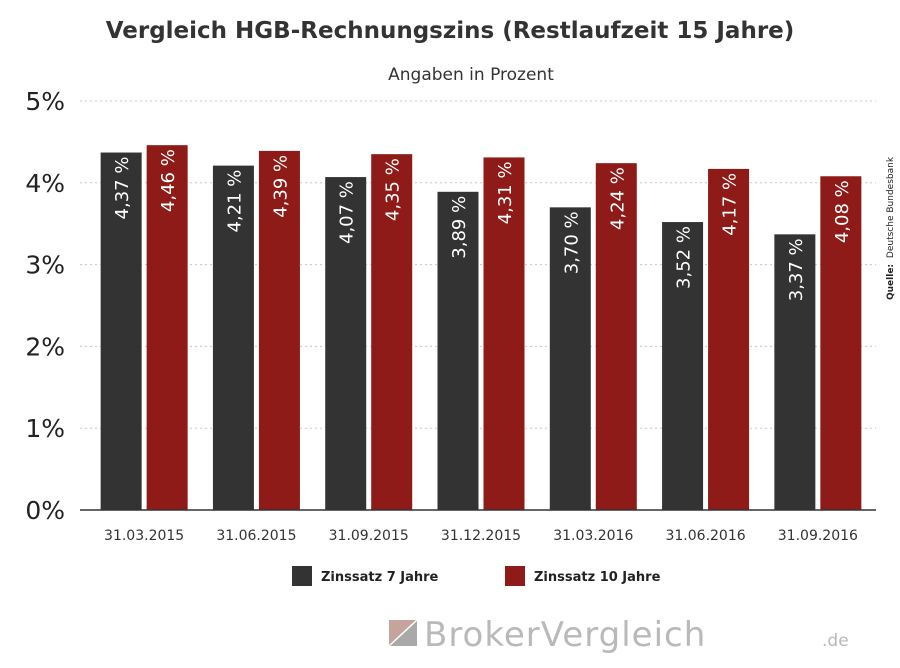  What do you see at coordinates (515, 576) in the screenshot?
I see `legend-swatch-10-jahre` at bounding box center [515, 576].